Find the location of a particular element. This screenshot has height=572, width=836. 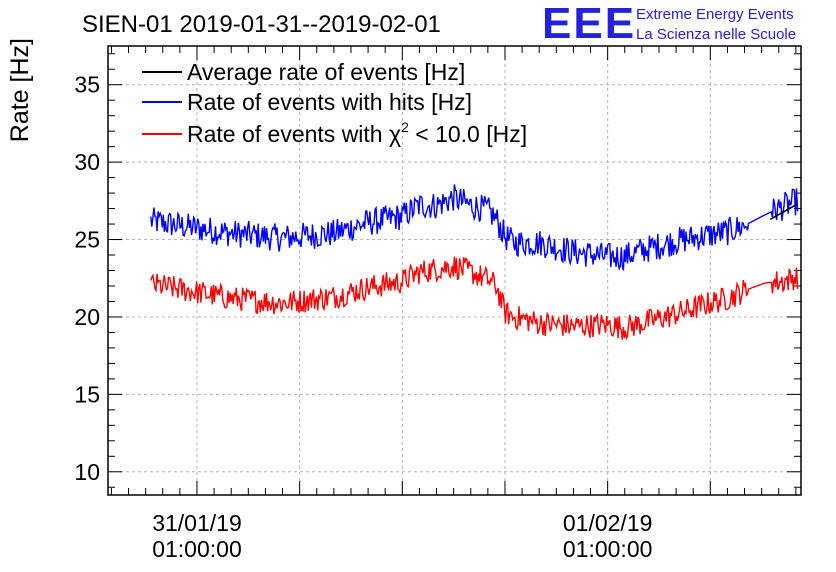

legend-chi2-symbol: χ is located at coordinates (395, 134).